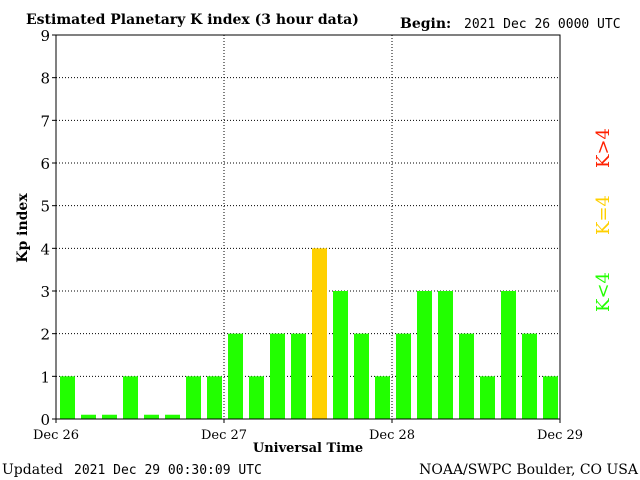 This screenshot has width=640, height=480. Describe the element at coordinates (425, 24) in the screenshot. I see `begin-label: Begin:` at that location.